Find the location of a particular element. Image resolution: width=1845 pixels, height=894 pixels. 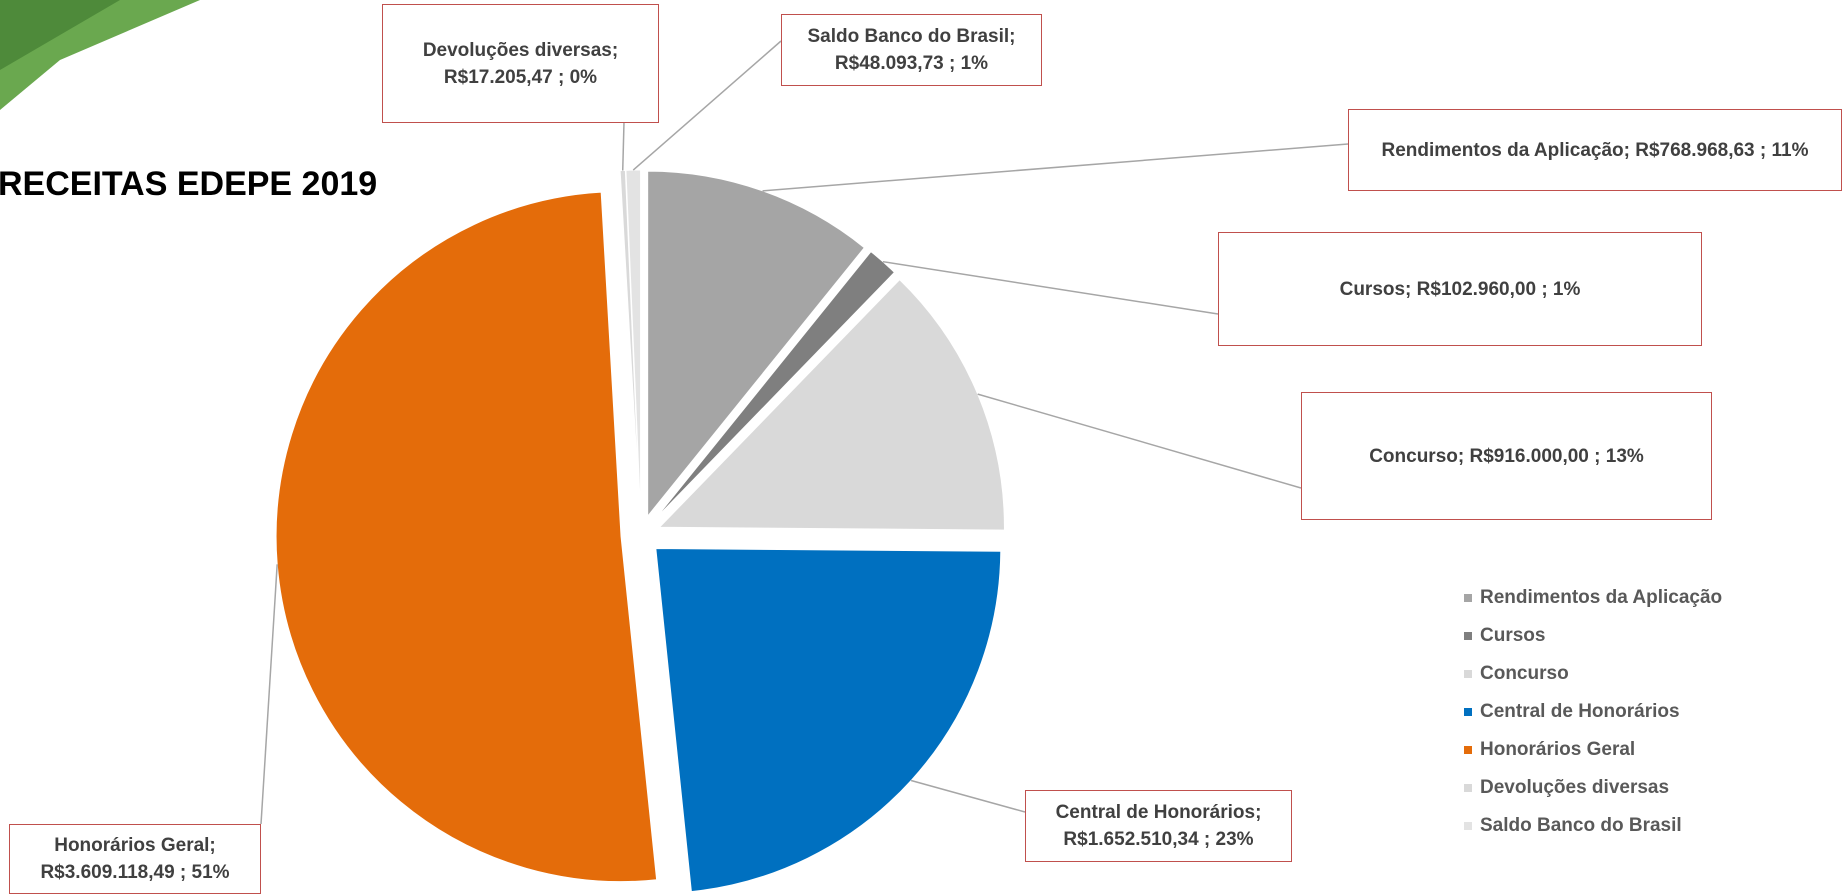

legend-label: Honorários Geral is located at coordinates (1557, 749).